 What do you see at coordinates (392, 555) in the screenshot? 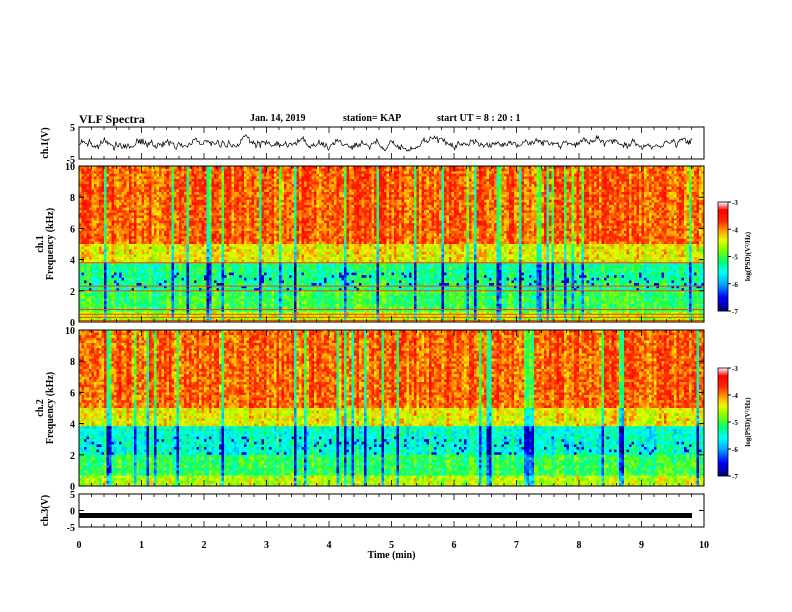
I see `x-axis-label: Time (min)` at bounding box center [392, 555].